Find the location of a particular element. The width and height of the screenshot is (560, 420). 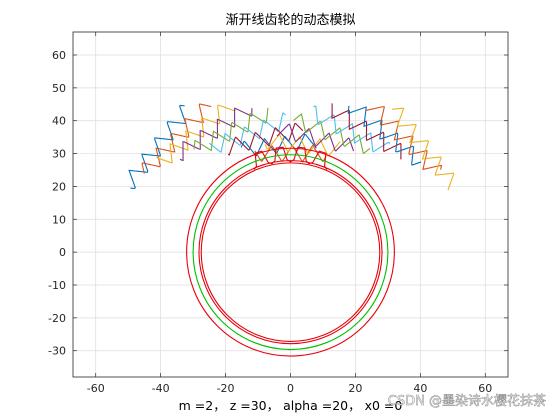

rack-profiles is located at coordinates (291, 147).